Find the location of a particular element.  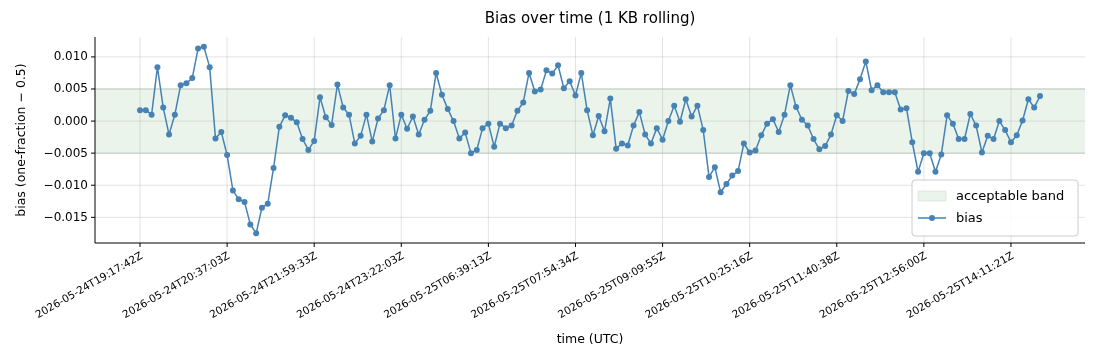

y-tick-label: 0.000 is located at coordinates (70, 120).